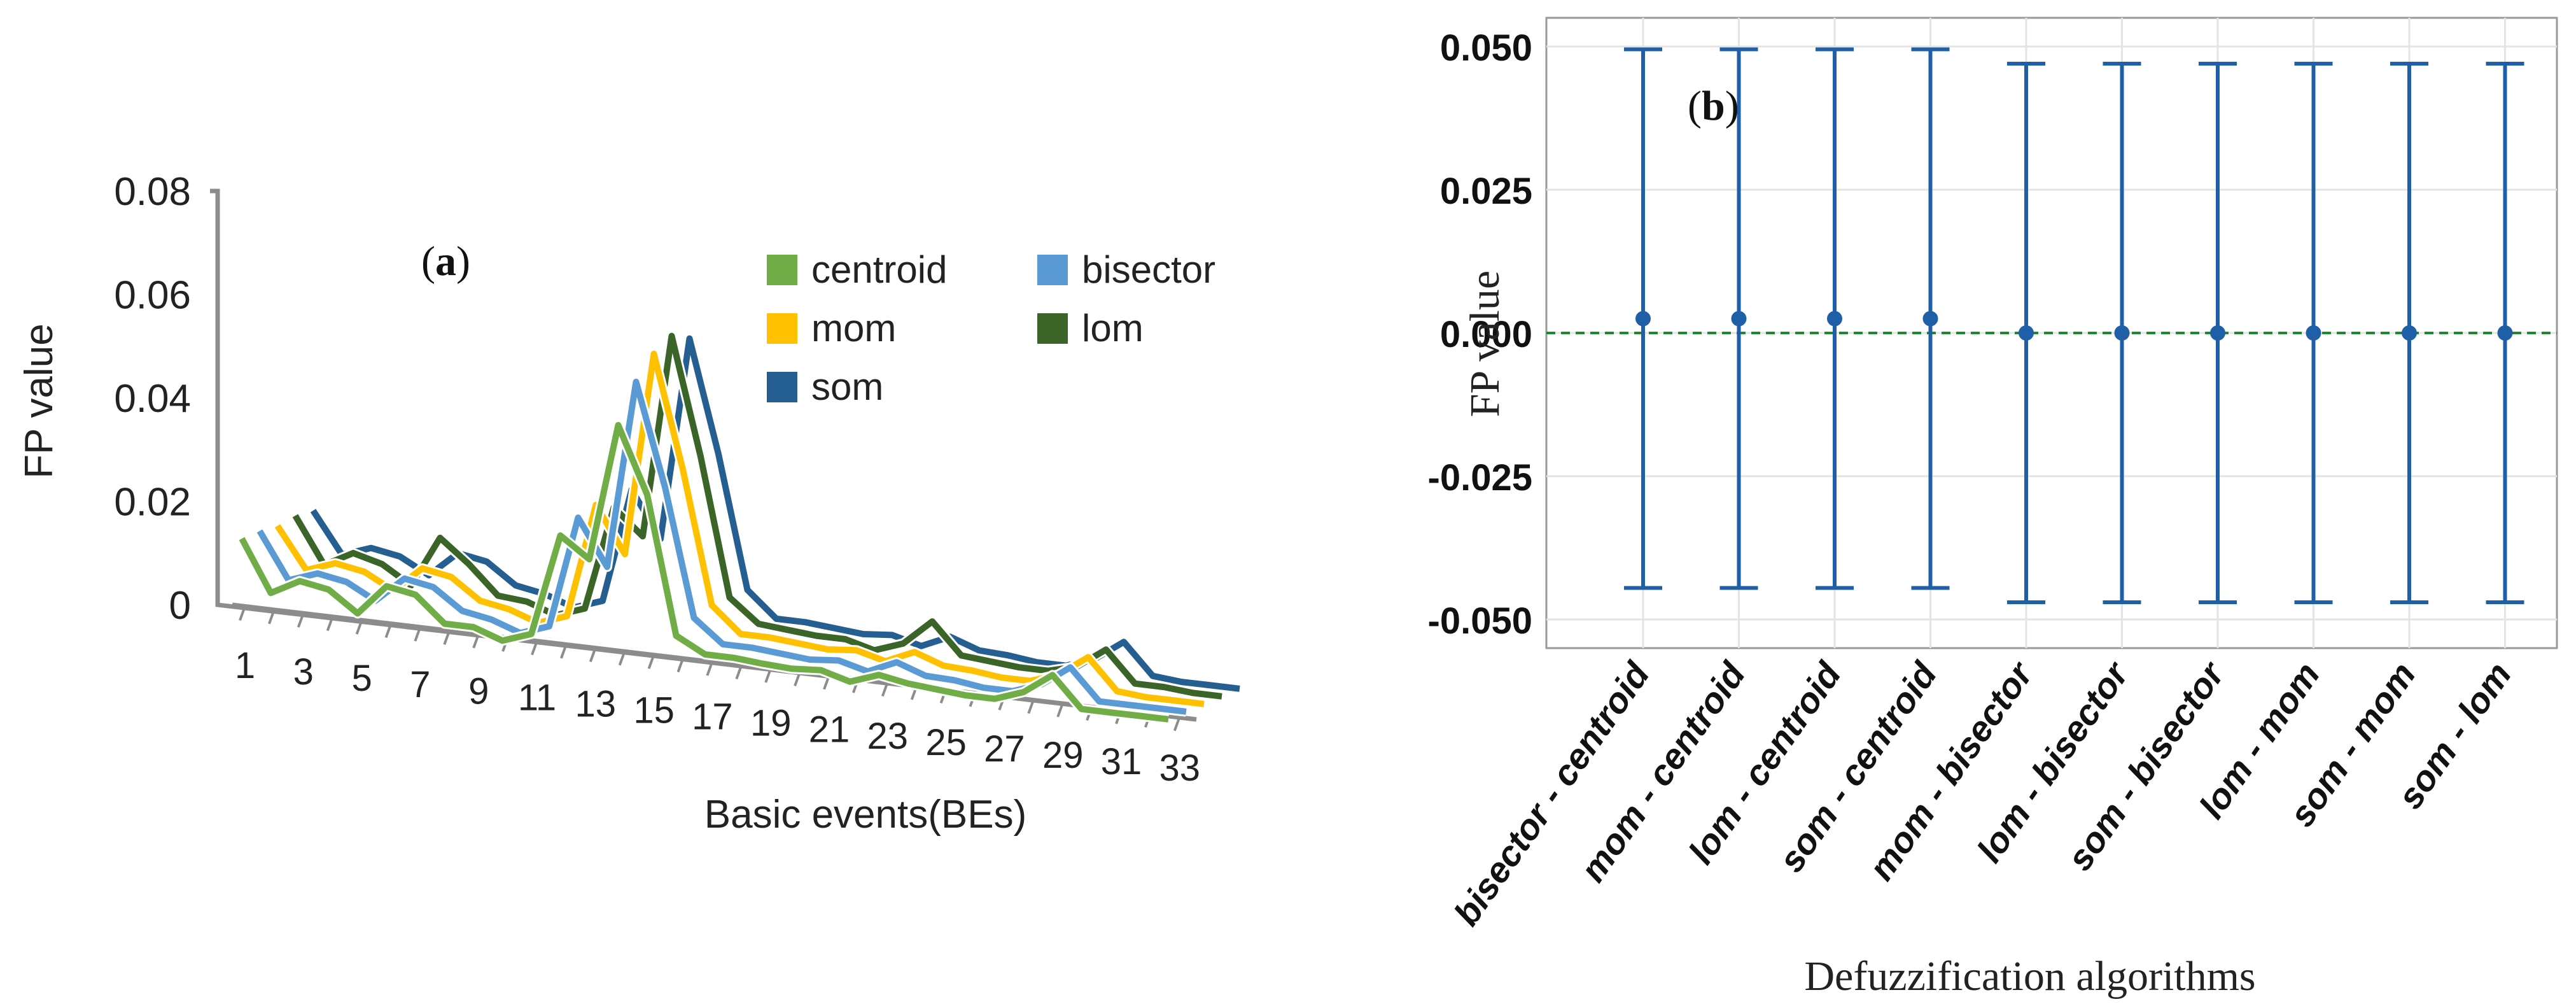 The height and width of the screenshot is (1004, 2576). What do you see at coordinates (888, 736) in the screenshot?
I see `chart-a-x-tick-label: 23` at bounding box center [888, 736].